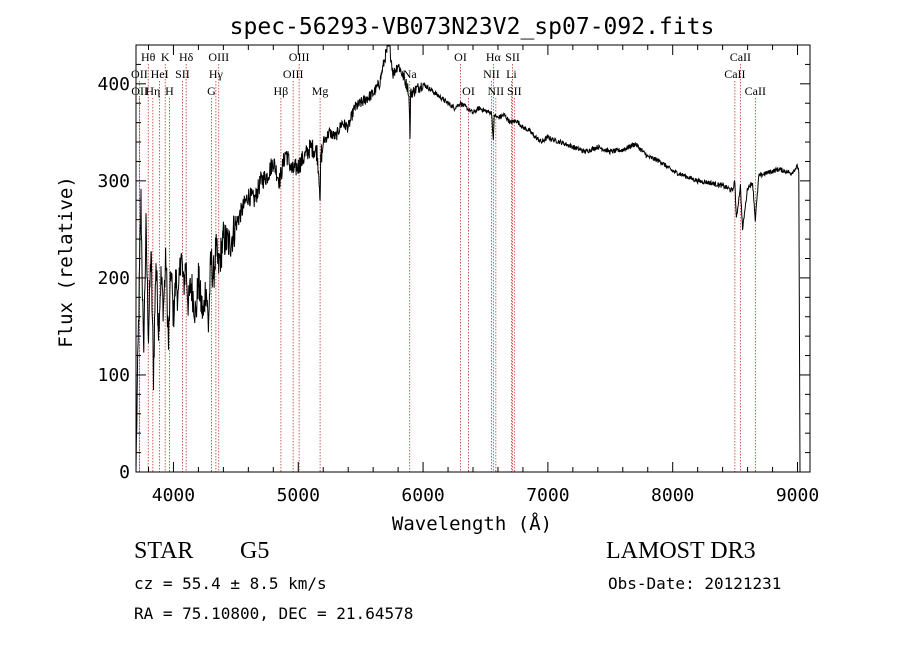  Describe the element at coordinates (511, 74) in the screenshot. I see `spectral-line-label-23: Li` at that location.